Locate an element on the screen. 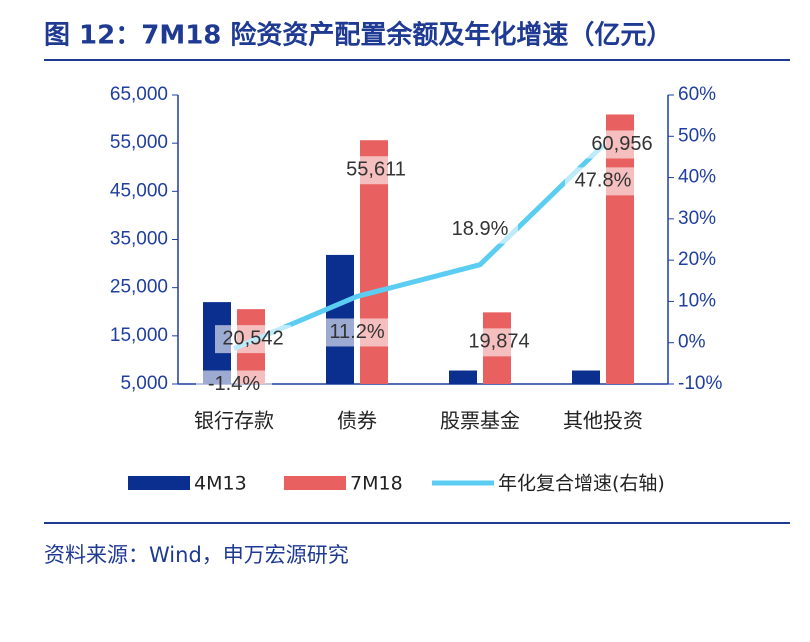 This screenshot has height=642, width=810. y2-tick-label: 40% is located at coordinates (697, 177).